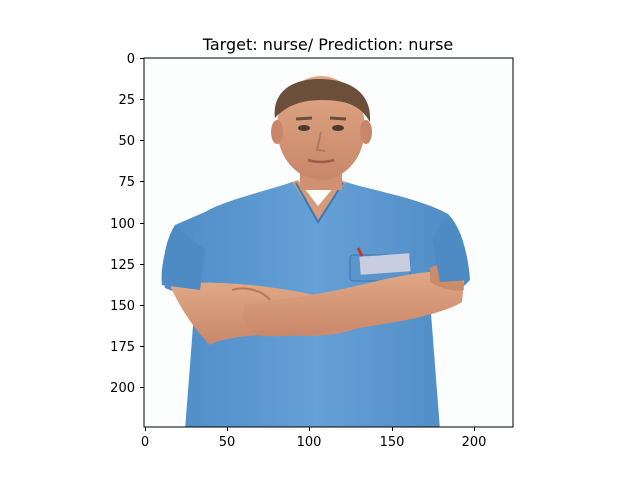 Image resolution: width=640 pixels, height=480 pixels. What do you see at coordinates (385, 264) in the screenshot?
I see `id-badge` at bounding box center [385, 264].